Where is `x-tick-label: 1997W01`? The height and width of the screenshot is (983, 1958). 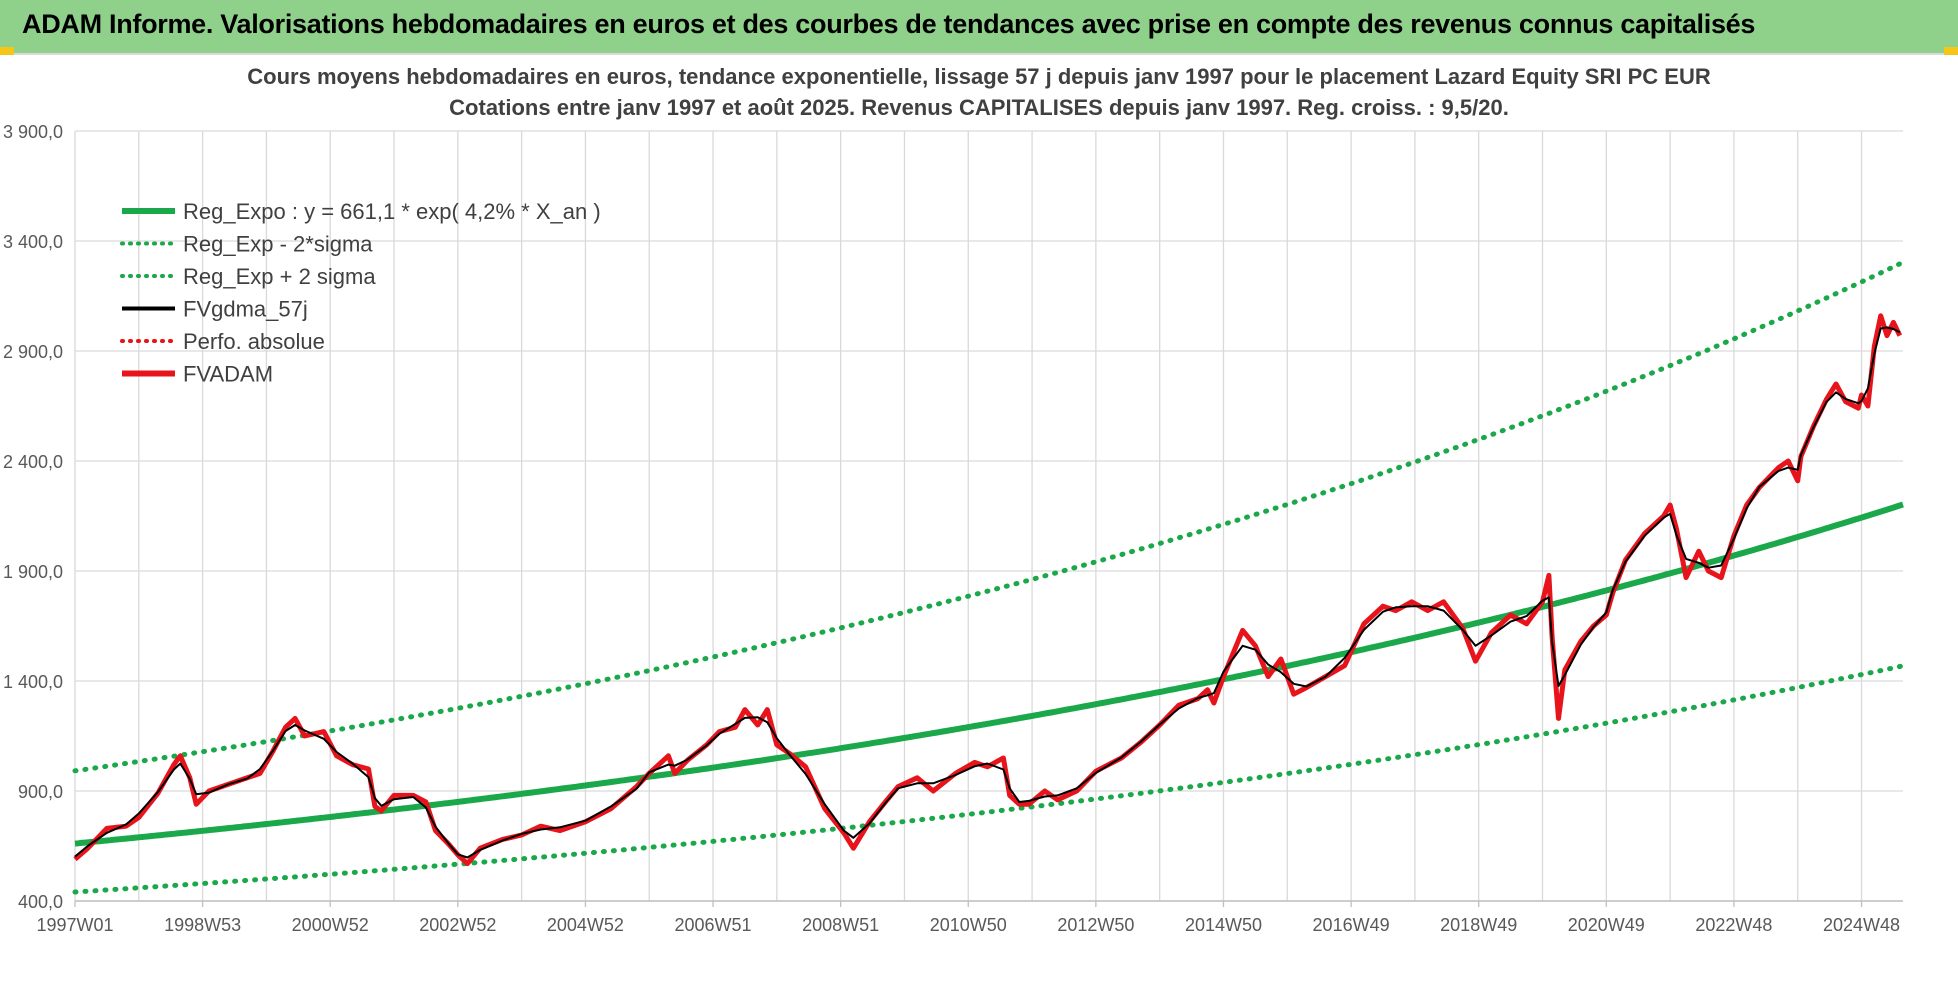 x-tick-label: 1997W01 is located at coordinates (74, 925).